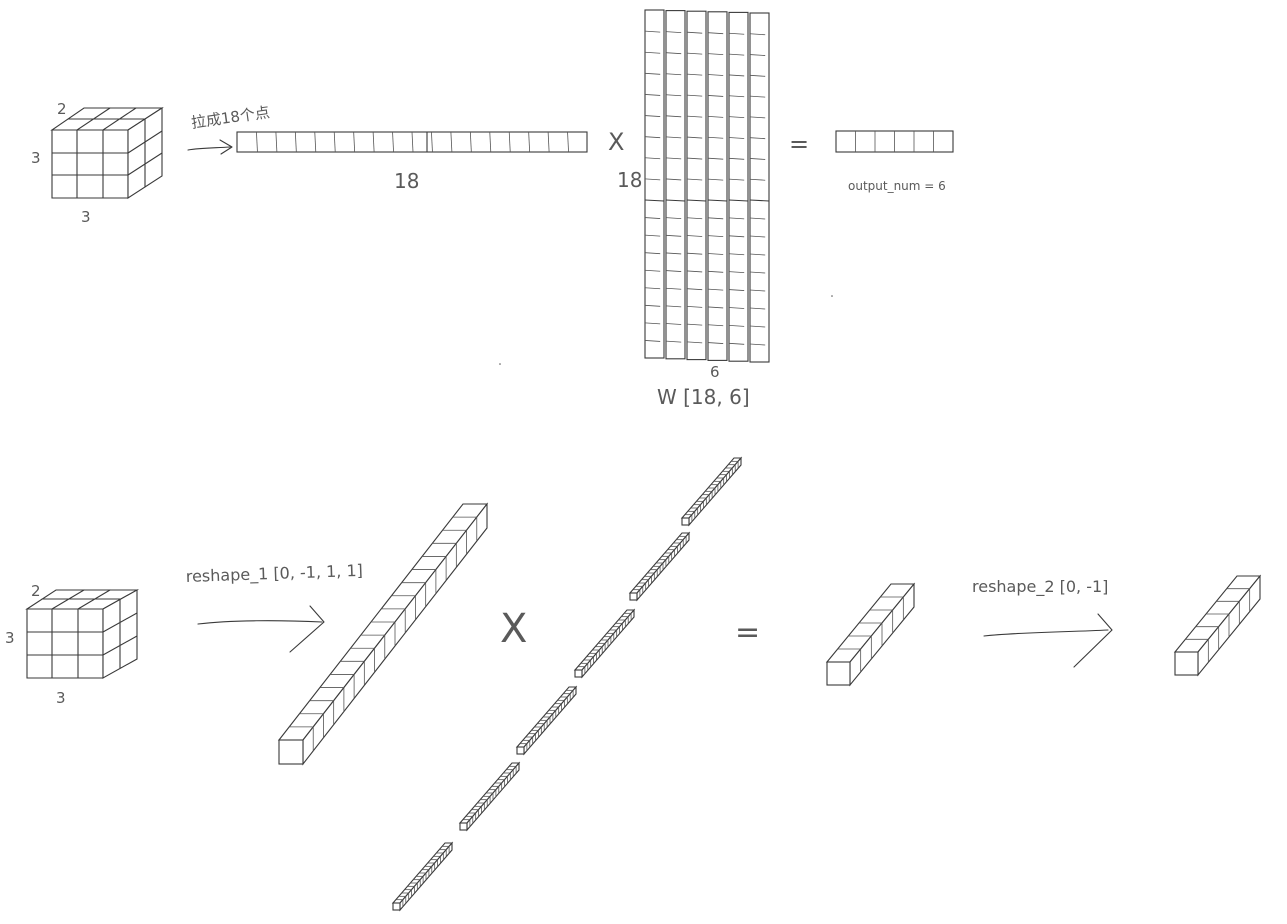 This screenshot has height=924, width=1287. Describe the element at coordinates (82, 634) in the screenshot. I see `bottom-input-cube` at that location.